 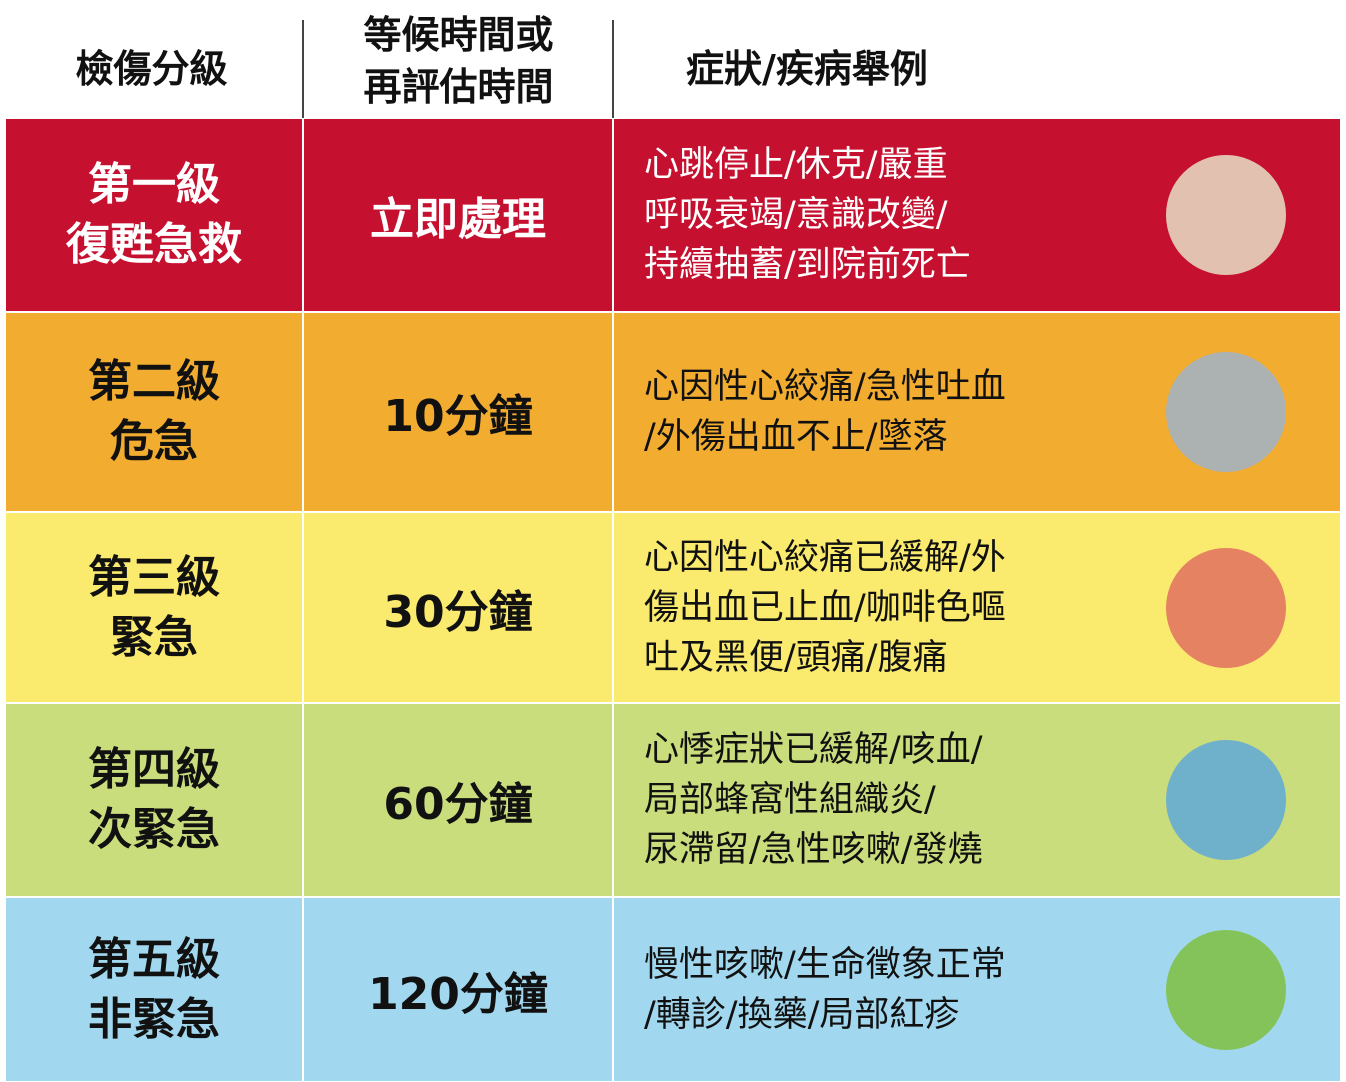 What do you see at coordinates (154, 637) in the screenshot?
I see `level-text: 緊急` at bounding box center [154, 637].